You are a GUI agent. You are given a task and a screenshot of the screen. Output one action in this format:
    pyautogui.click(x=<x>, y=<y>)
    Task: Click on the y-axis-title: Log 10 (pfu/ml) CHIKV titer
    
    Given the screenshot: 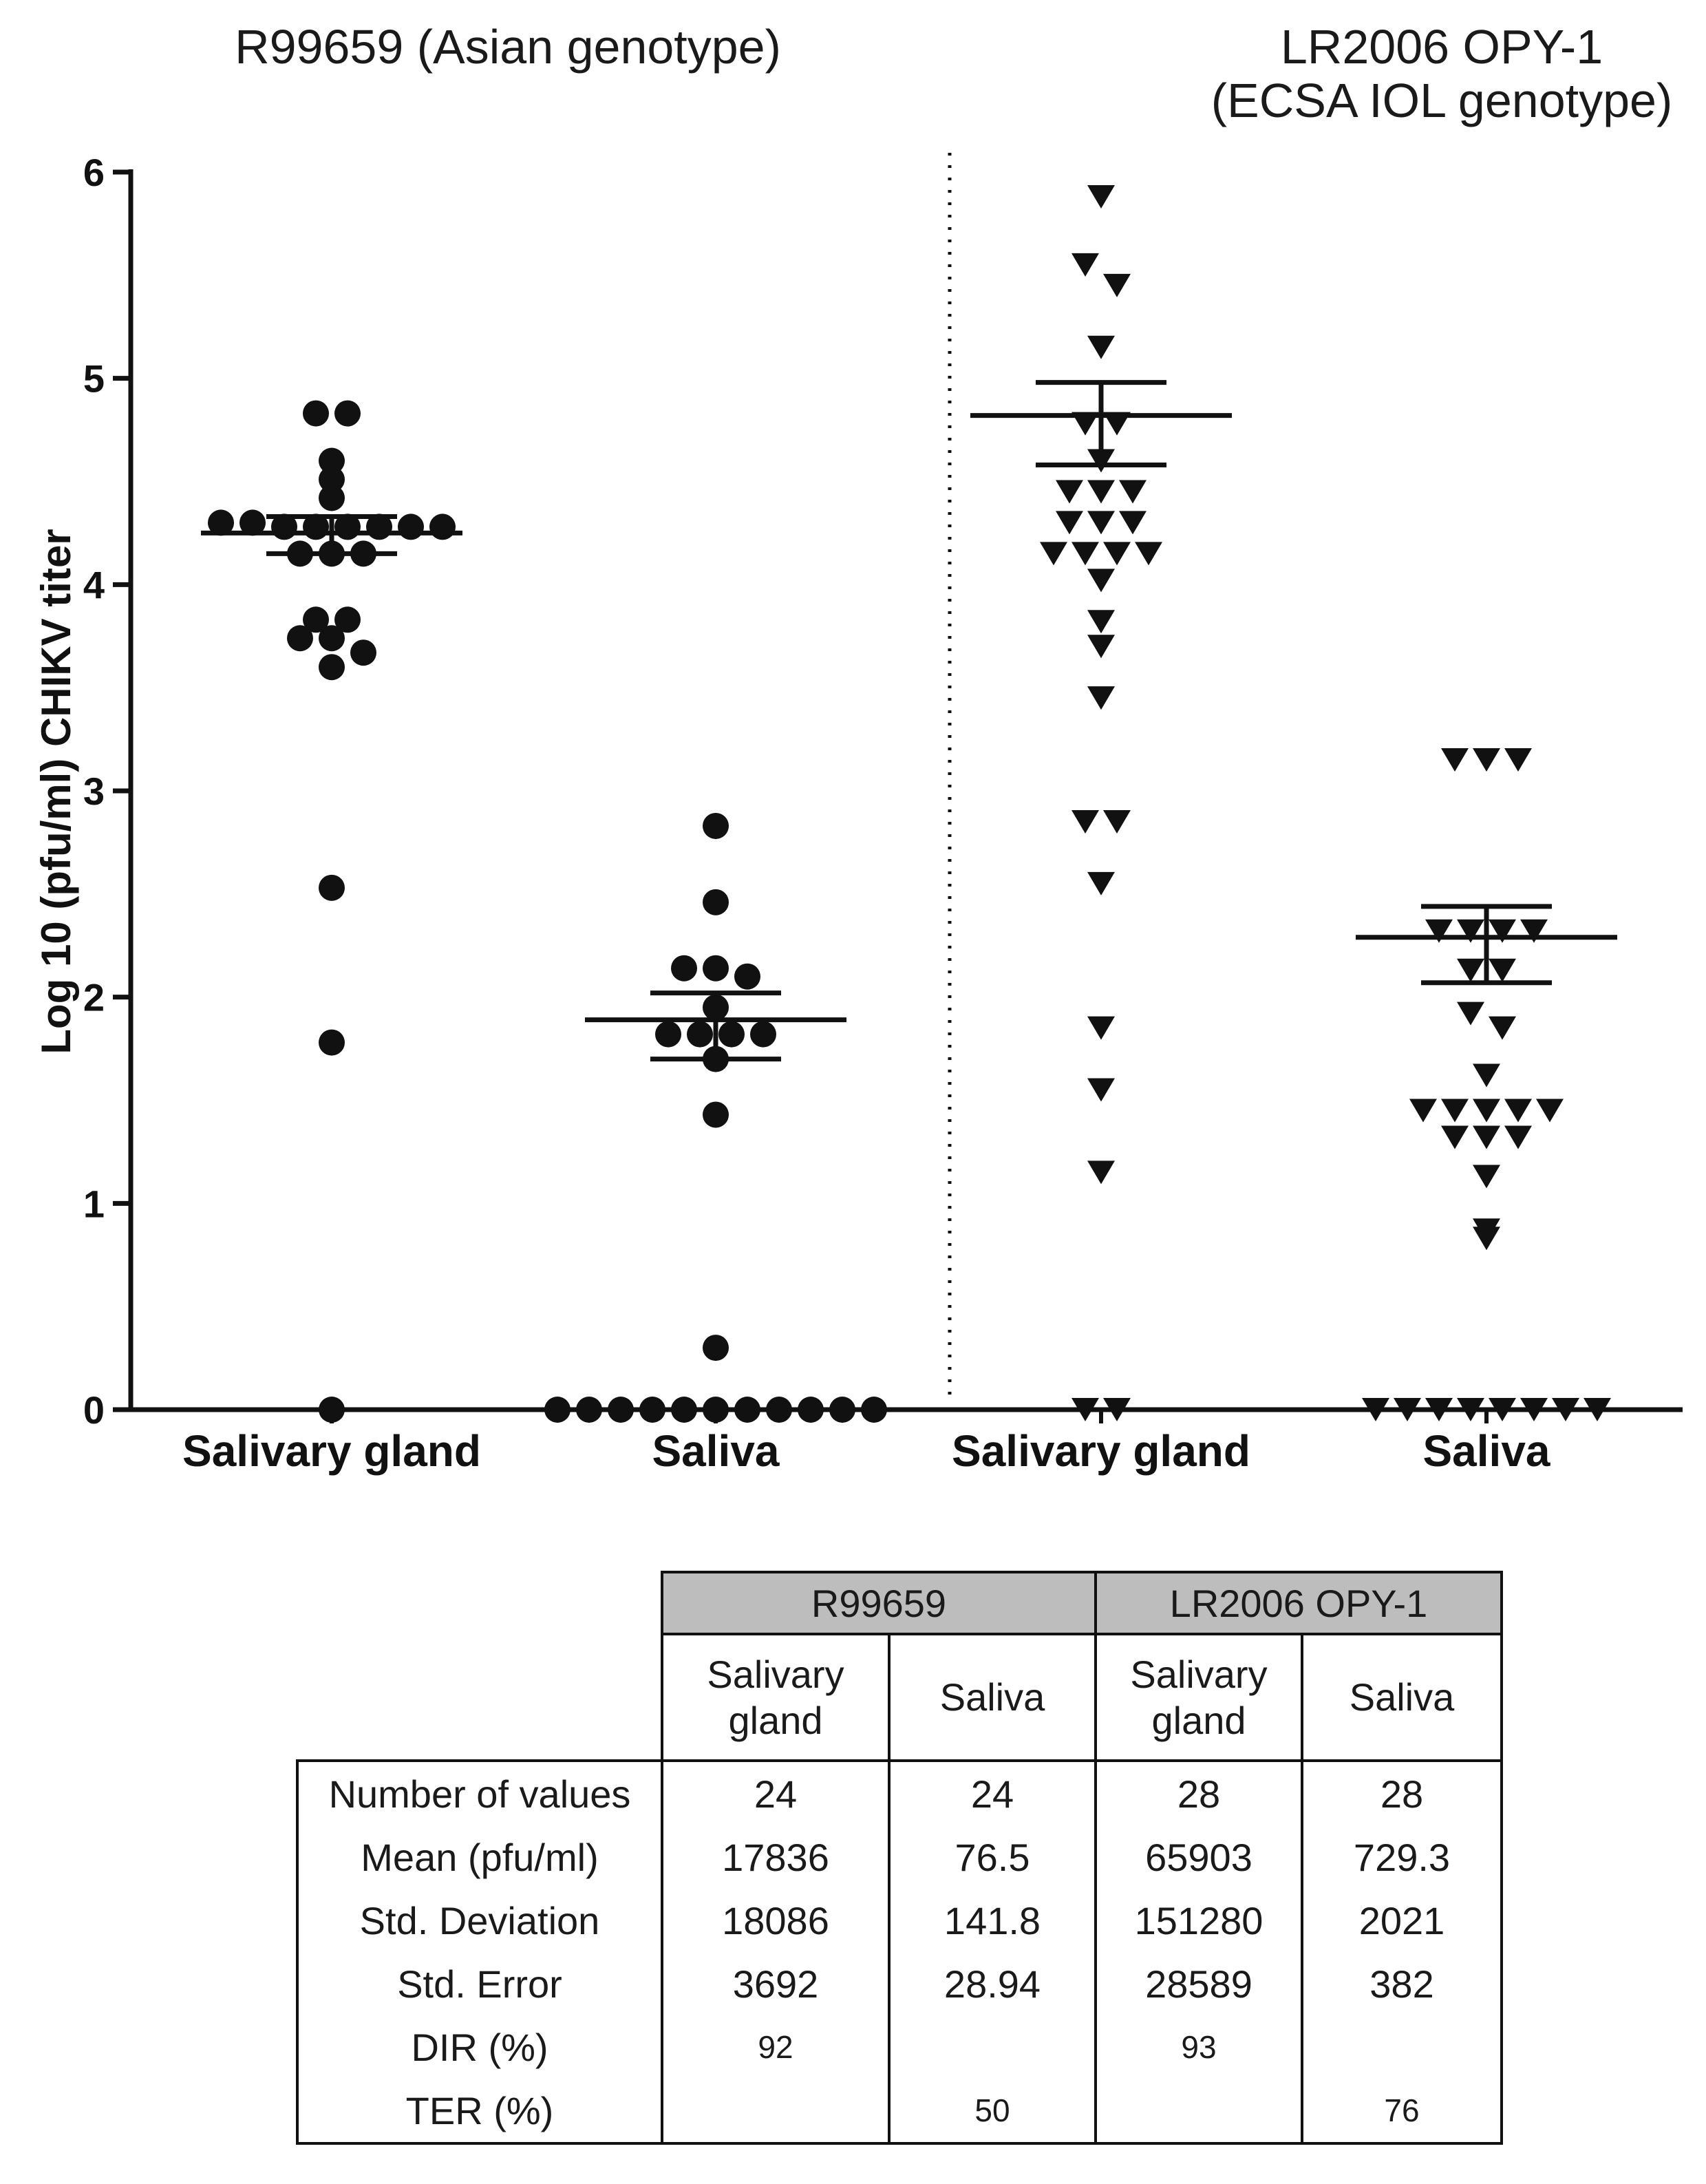 What is the action you would take?
    pyautogui.click(x=56, y=791)
    